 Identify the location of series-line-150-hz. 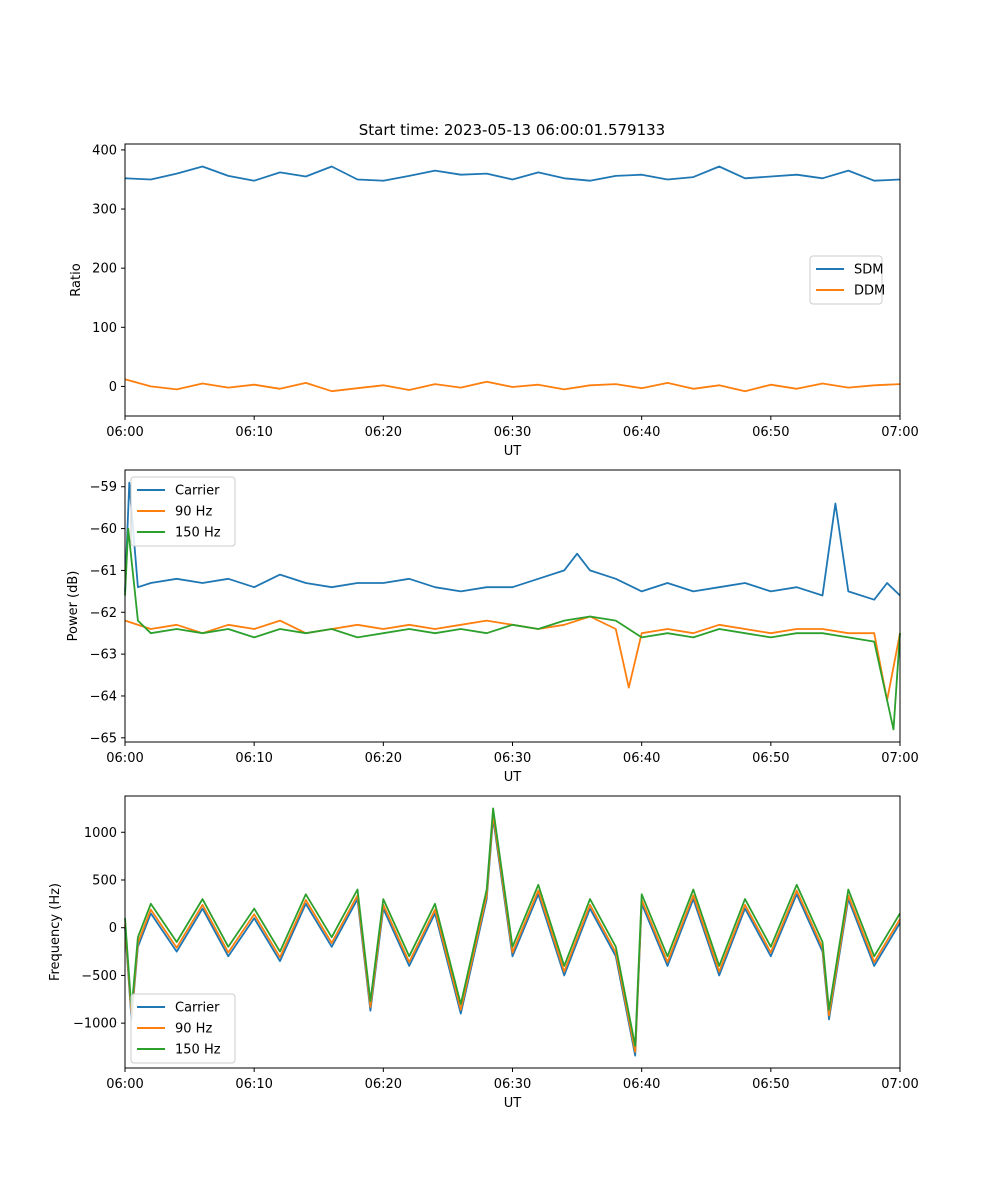
(512, 629).